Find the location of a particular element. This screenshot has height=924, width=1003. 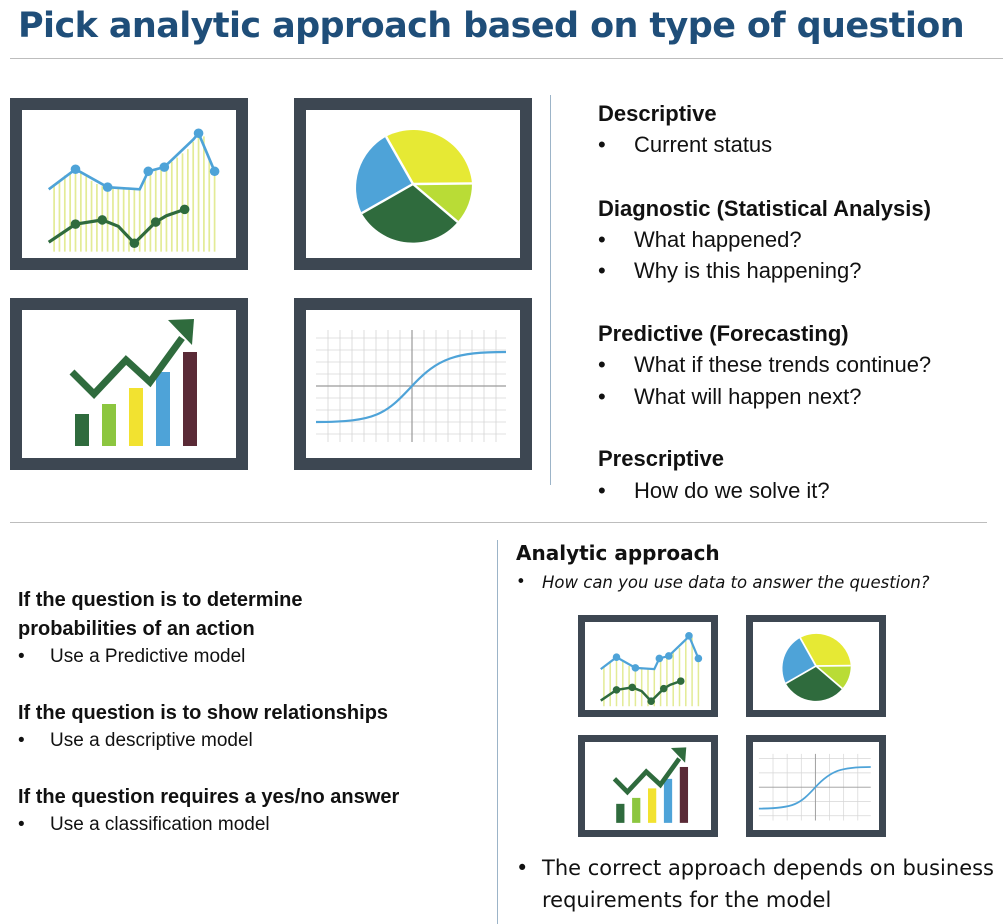

bottom-vertical-divider is located at coordinates (497, 732).